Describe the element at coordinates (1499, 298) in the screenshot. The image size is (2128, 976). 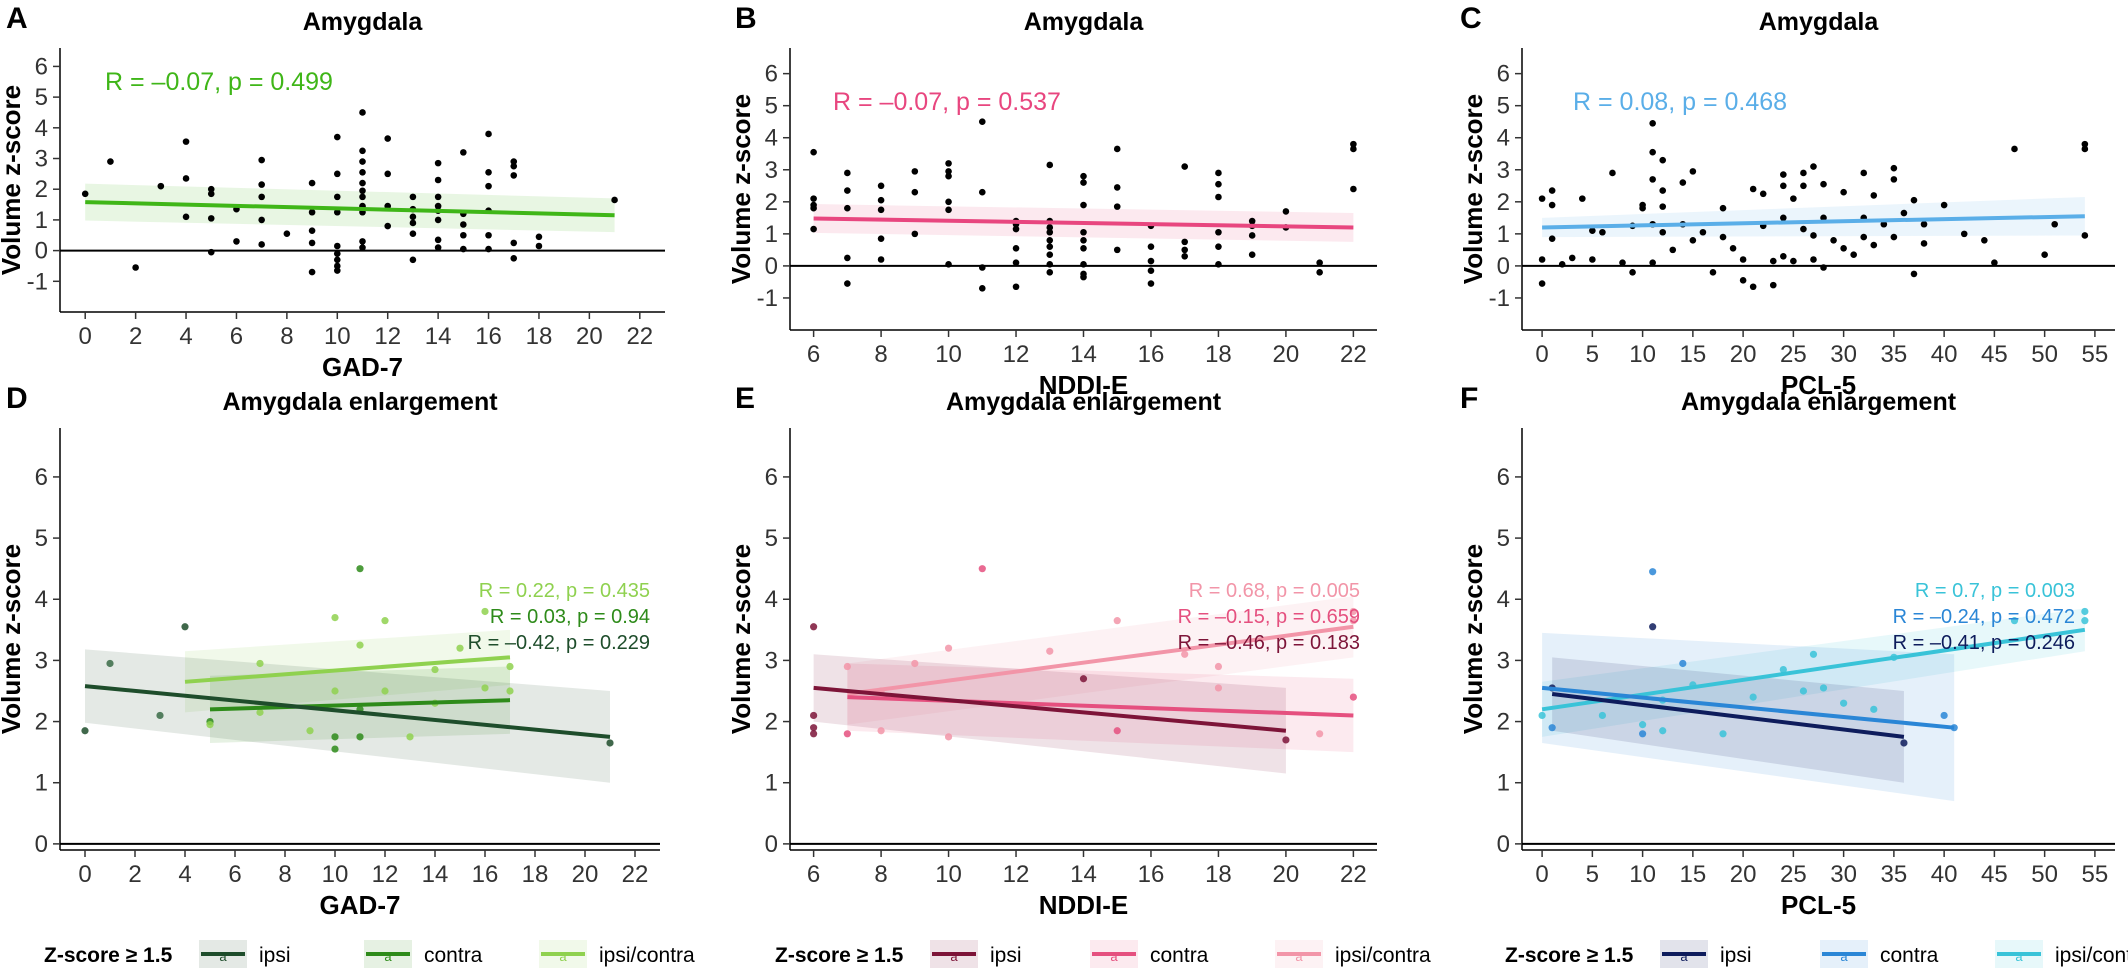
I see `y-tick-label: -1` at that location.